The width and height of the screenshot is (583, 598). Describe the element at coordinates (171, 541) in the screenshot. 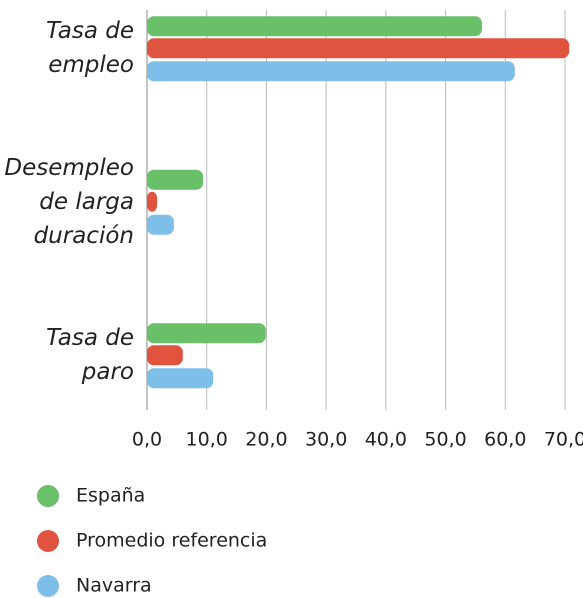

I see `legend-label: Promedio referencia` at that location.